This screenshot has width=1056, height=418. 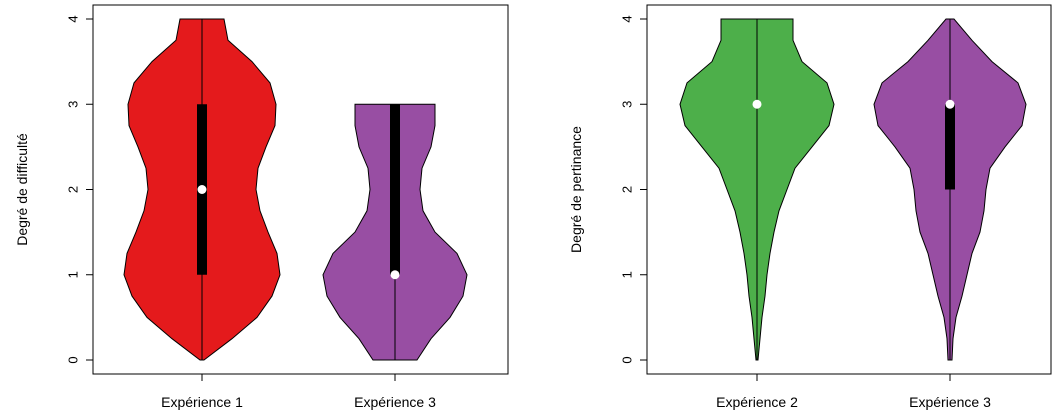 What do you see at coordinates (22, 189) in the screenshot?
I see `y-axis-title: Degré de difficulté` at bounding box center [22, 189].